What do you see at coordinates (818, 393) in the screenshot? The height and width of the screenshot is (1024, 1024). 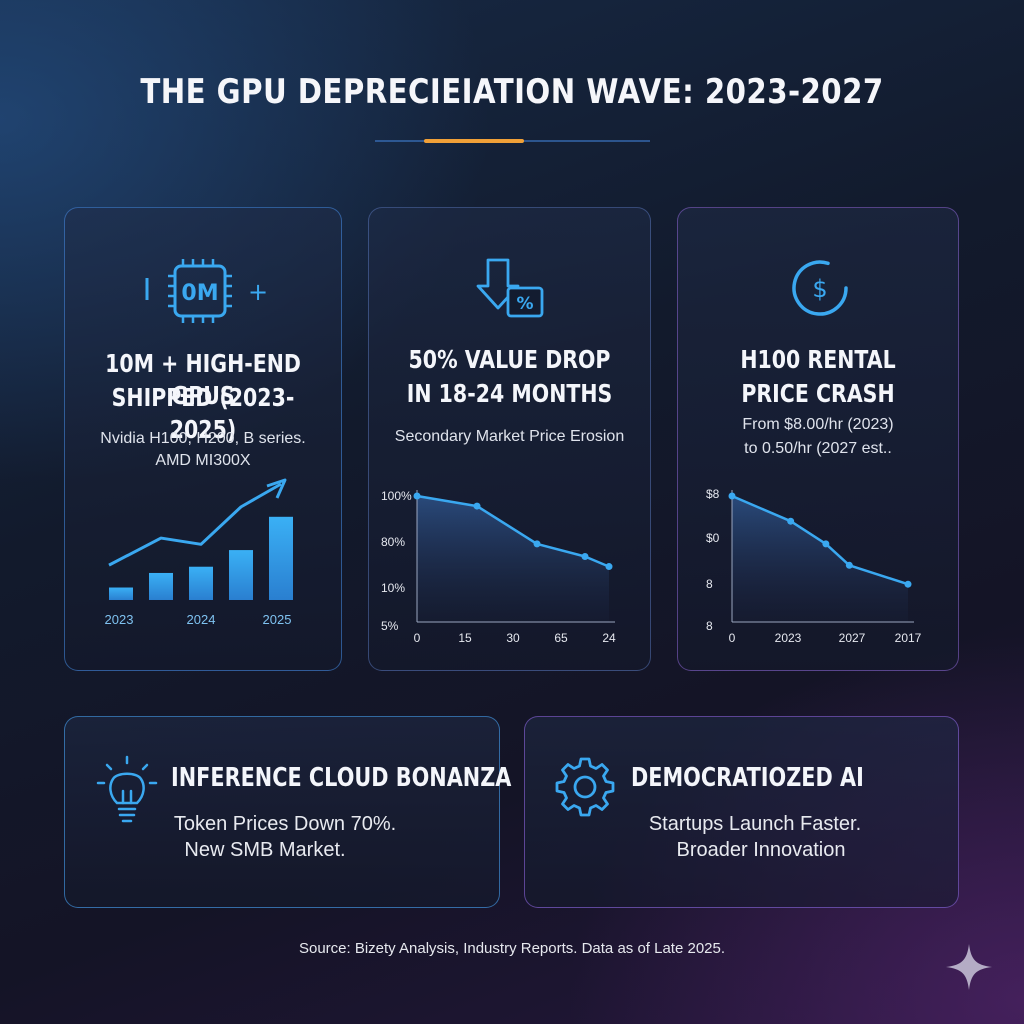 I see `rental-title-line2: PRICE CRASH` at bounding box center [818, 393].